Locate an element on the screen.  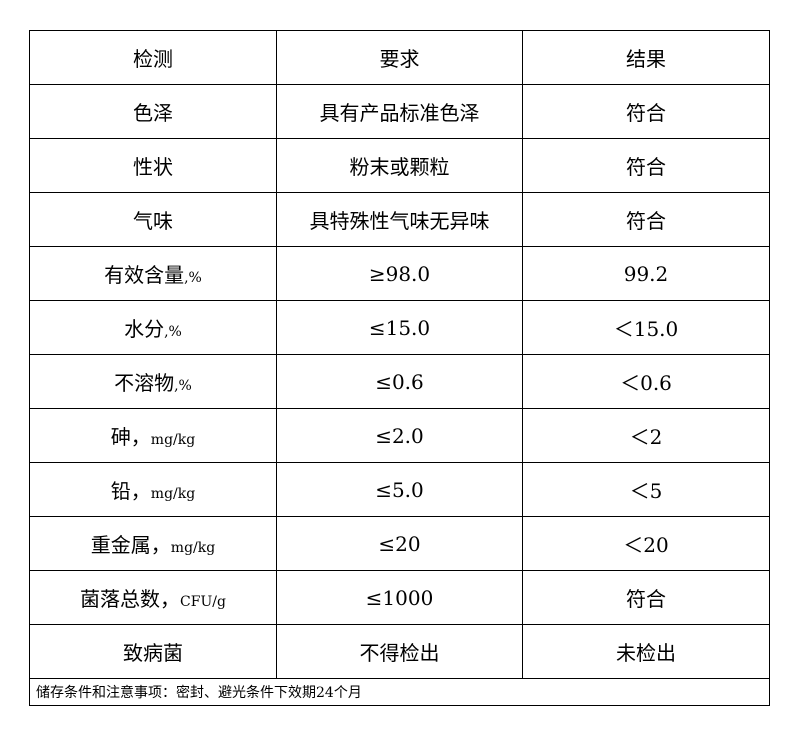
requirement-cell: ≤1000 is located at coordinates (399, 597).